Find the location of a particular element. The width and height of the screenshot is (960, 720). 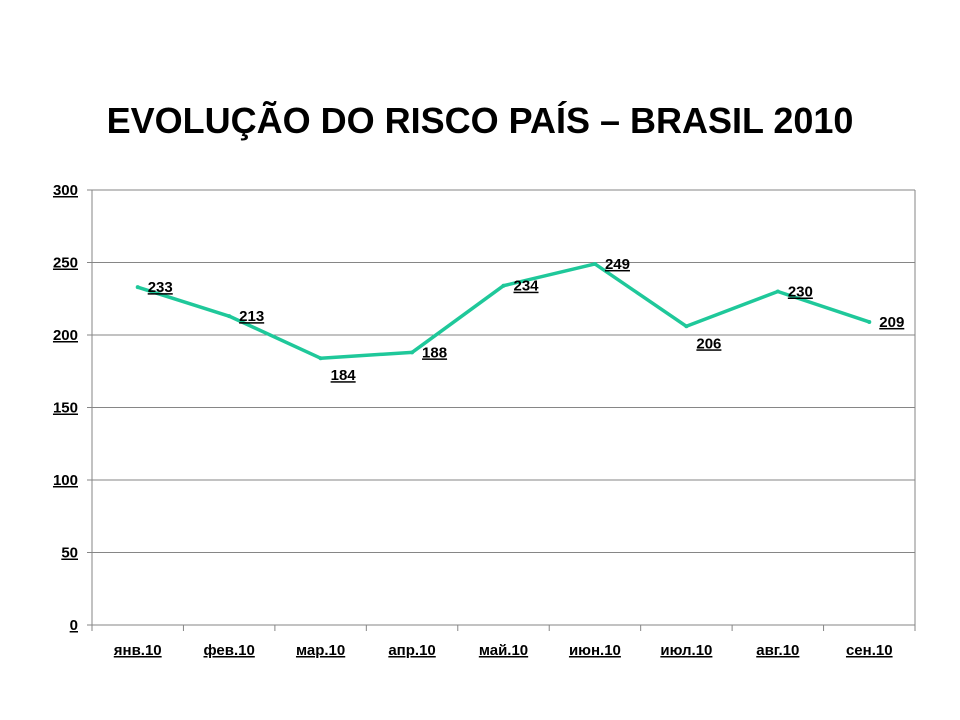

series is located at coordinates (503, 311).